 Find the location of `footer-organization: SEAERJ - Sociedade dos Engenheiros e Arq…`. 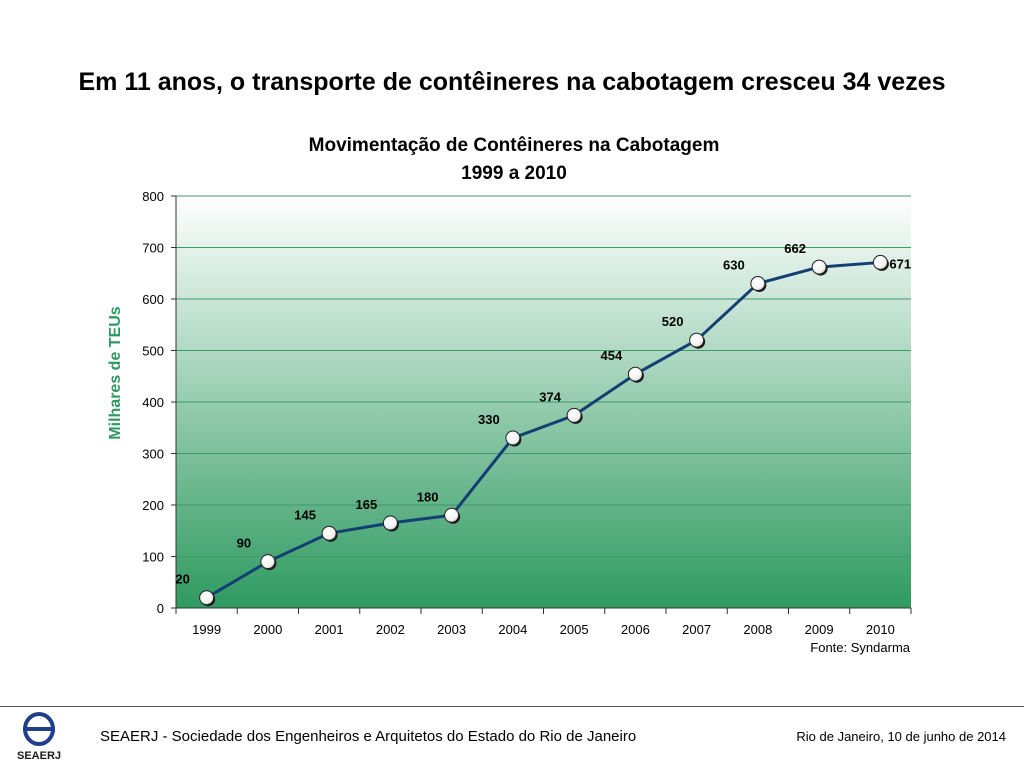

footer-organization: SEAERJ - Sociedade dos Engenheiros e Arq… is located at coordinates (368, 736).